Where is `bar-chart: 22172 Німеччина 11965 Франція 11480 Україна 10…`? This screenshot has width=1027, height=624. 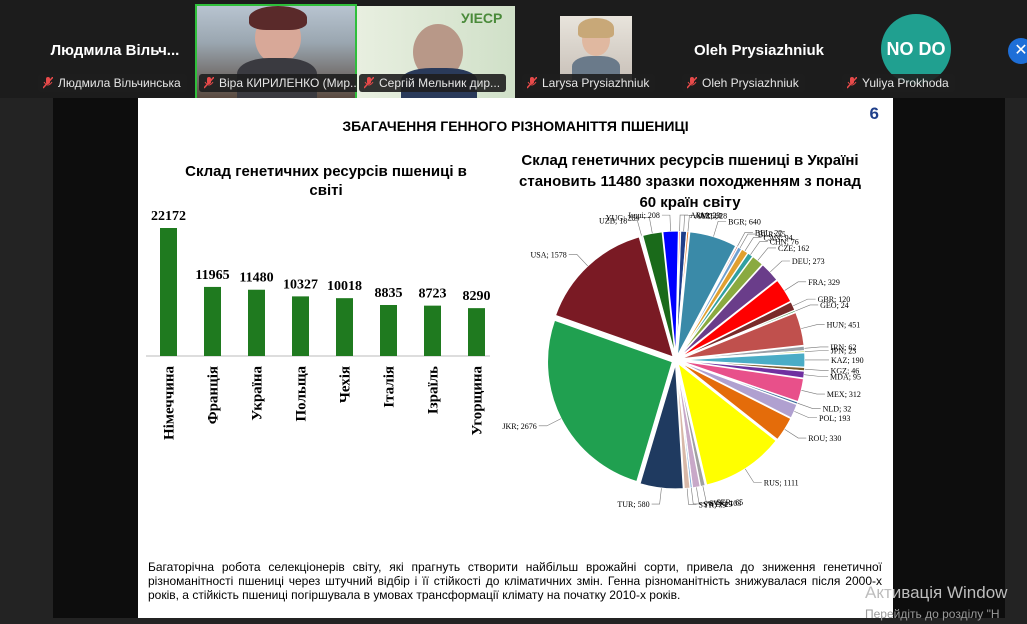
bar-chart: 22172 Німеччина 11965 Франція 11480 Україна 10… is located at coordinates (318, 325).